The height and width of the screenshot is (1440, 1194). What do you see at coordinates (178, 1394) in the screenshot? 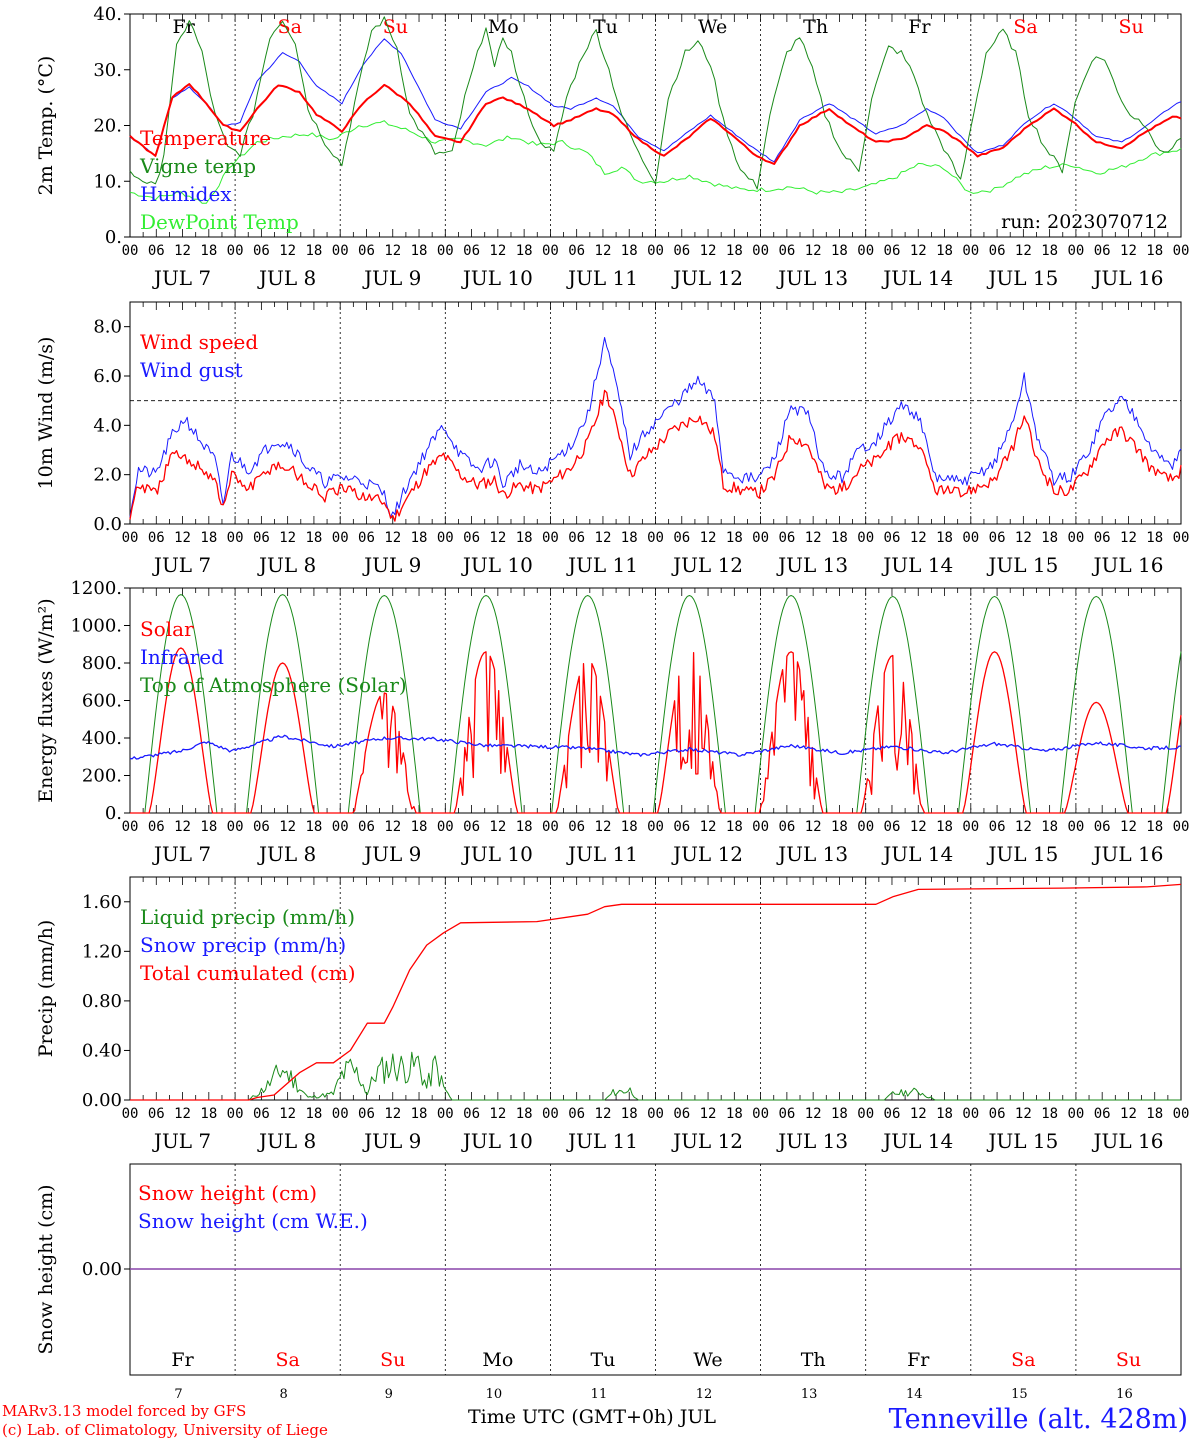
I see `day-number-label: 7` at bounding box center [178, 1394].